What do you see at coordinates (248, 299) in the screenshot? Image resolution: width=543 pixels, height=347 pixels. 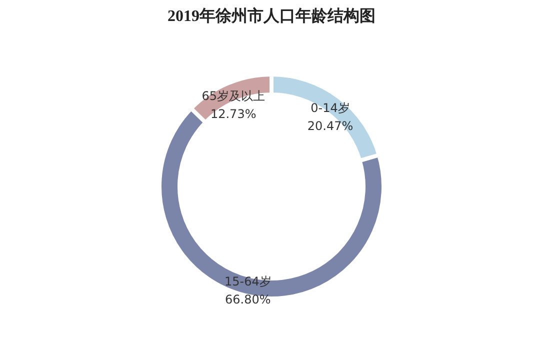 I see `data-label: 66.80%` at bounding box center [248, 299].